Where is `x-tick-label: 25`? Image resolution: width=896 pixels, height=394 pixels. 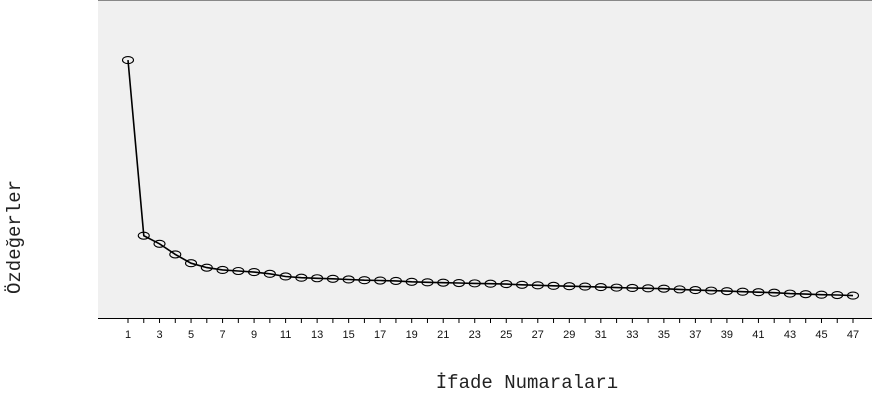
x-tick-label: 25 is located at coordinates (506, 335).